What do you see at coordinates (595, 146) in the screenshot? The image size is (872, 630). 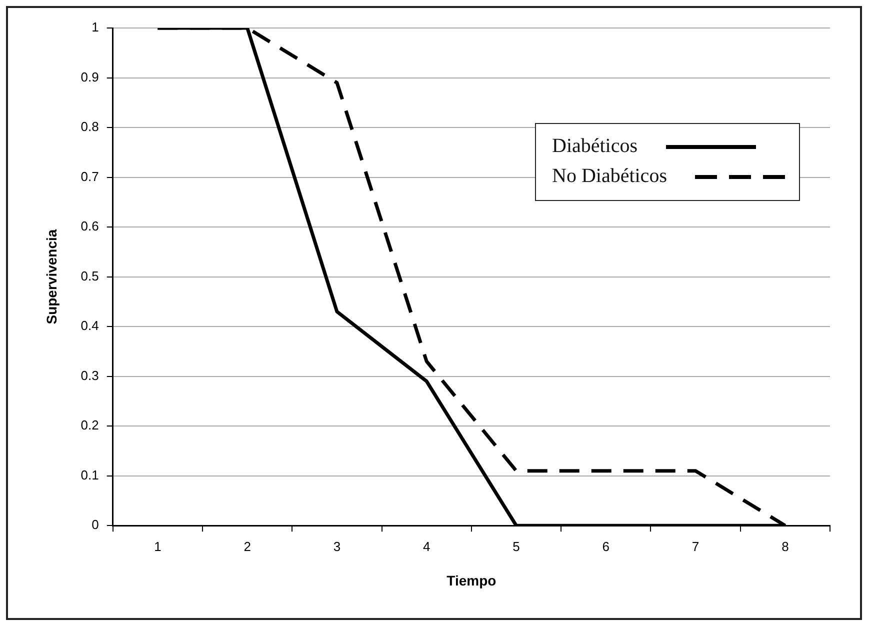 I see `legend-label: Diabéticos` at bounding box center [595, 146].